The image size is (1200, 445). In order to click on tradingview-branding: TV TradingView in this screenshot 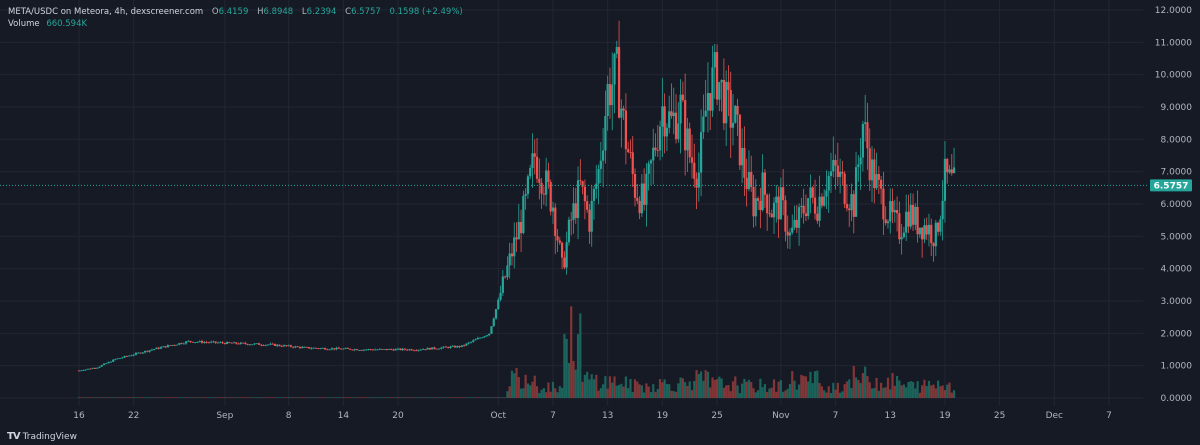, I will do `click(42, 436)`.